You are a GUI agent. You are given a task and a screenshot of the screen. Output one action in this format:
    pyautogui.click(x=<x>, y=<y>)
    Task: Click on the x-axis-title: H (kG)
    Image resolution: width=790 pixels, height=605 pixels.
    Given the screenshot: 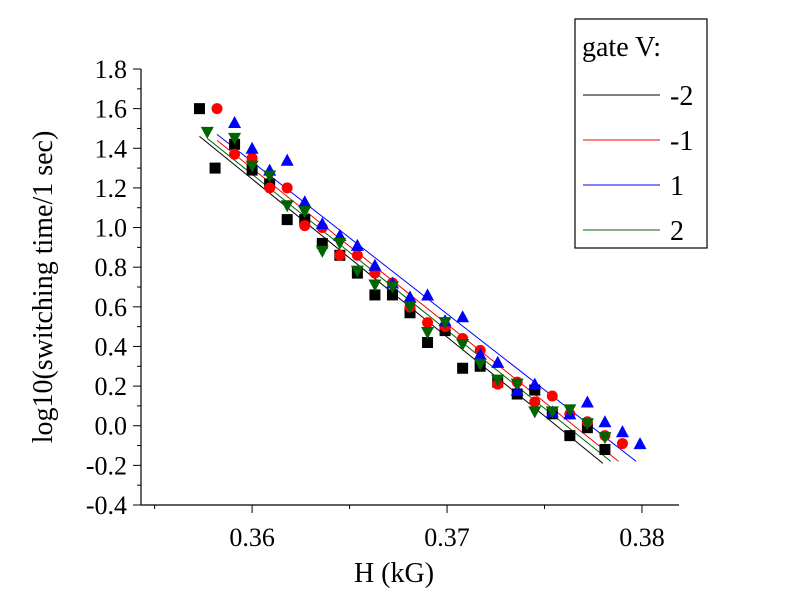 What is the action you would take?
    pyautogui.click(x=394, y=573)
    